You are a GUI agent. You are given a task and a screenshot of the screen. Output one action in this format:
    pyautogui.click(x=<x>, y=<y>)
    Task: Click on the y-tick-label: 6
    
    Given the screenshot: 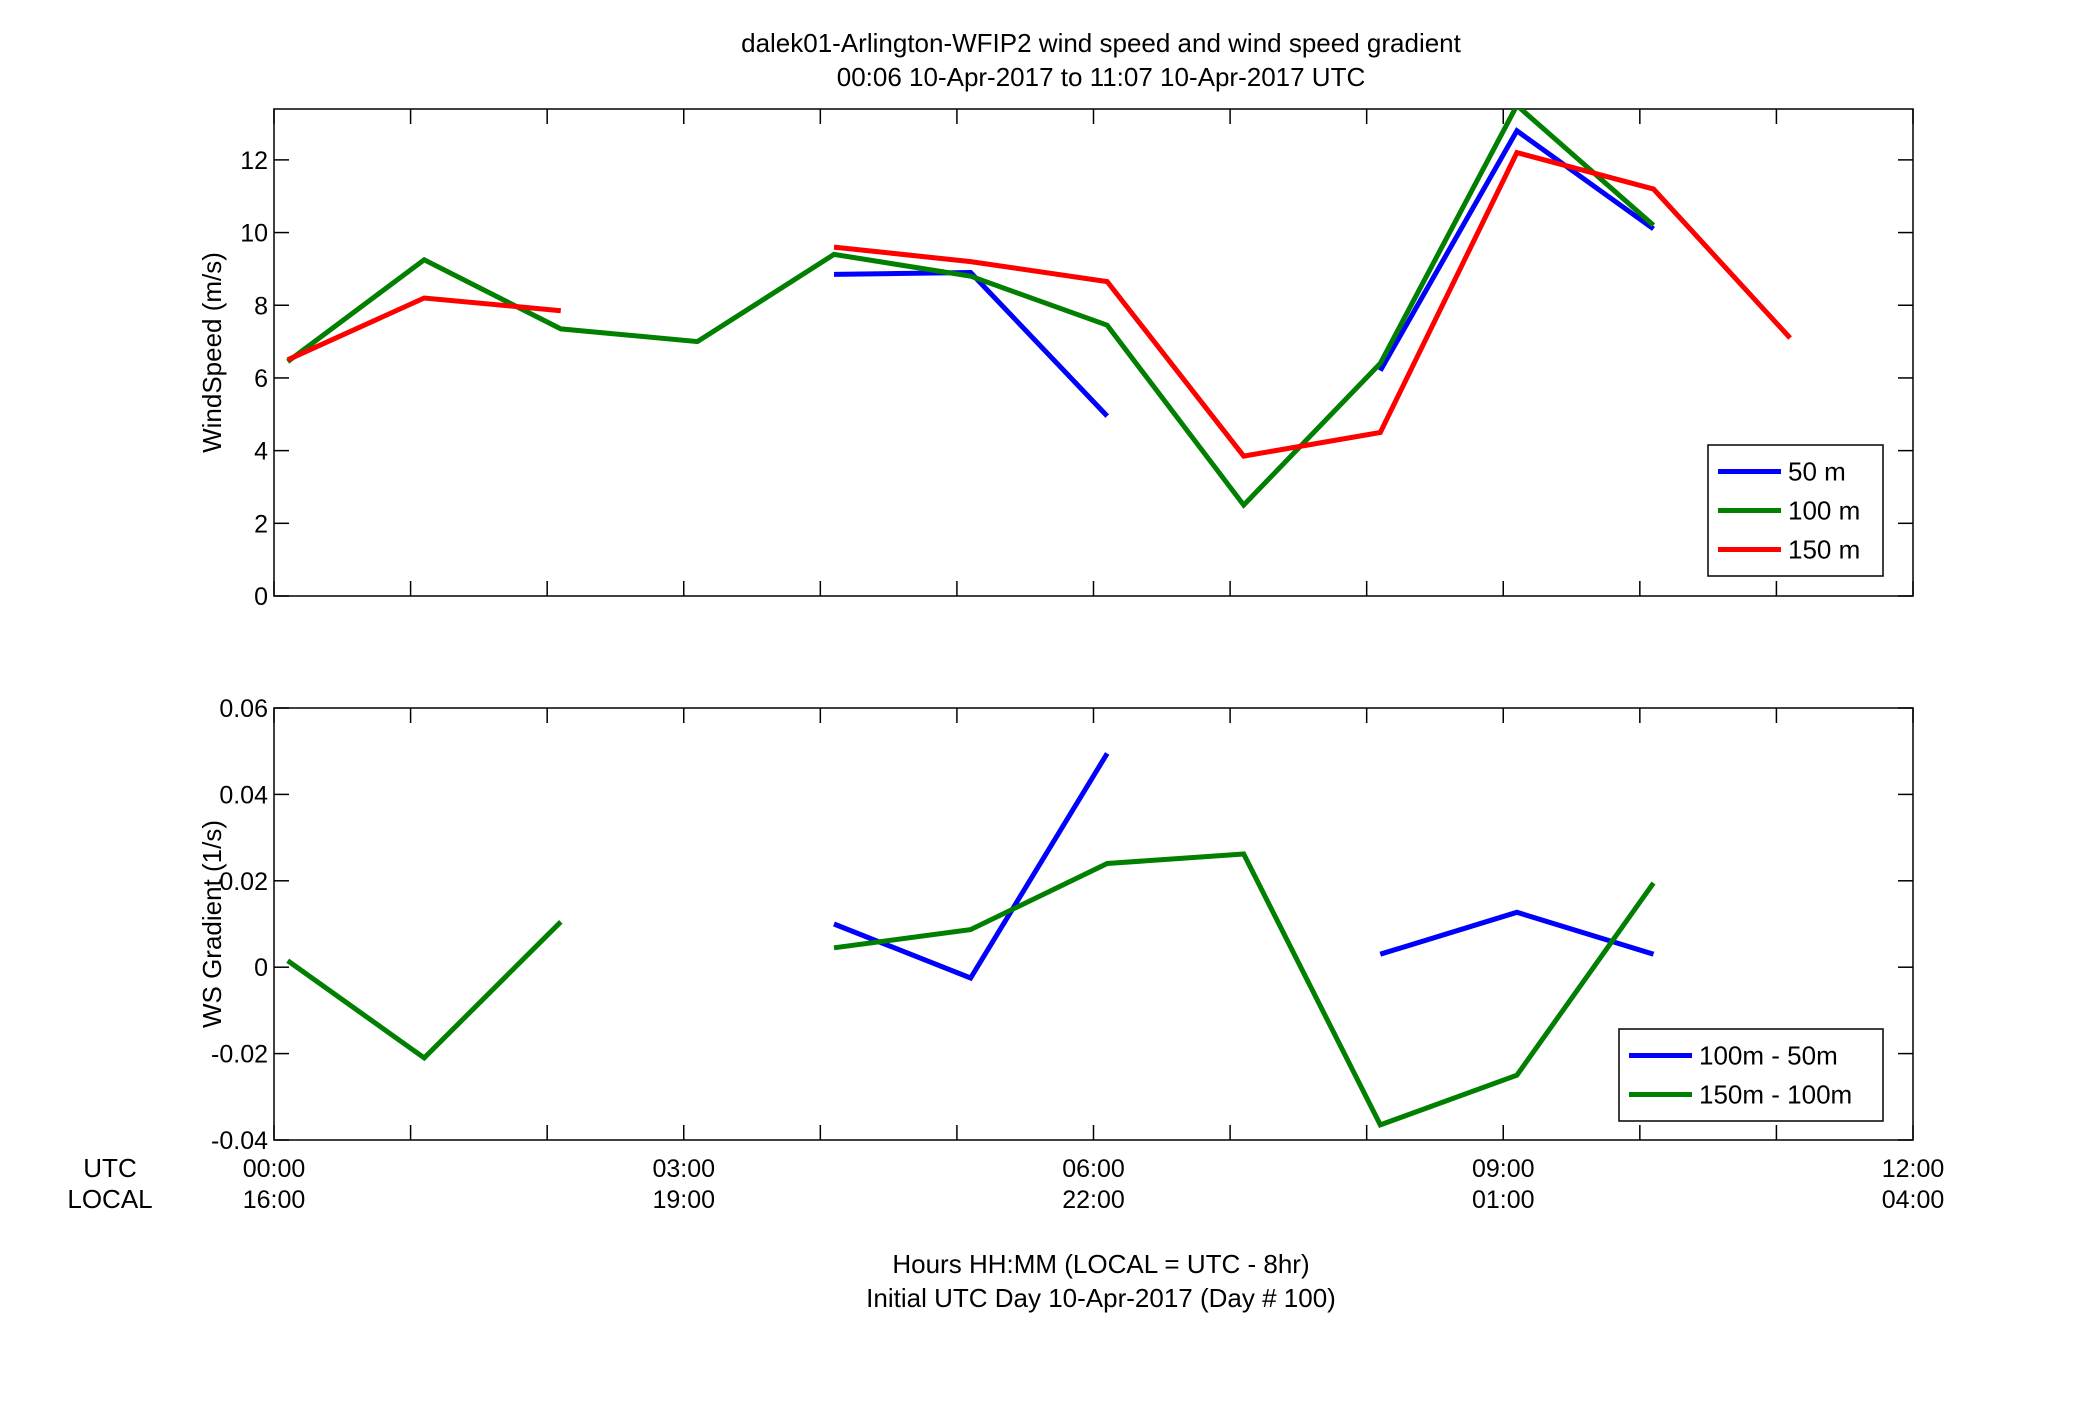 What is the action you would take?
    pyautogui.click(x=261, y=379)
    